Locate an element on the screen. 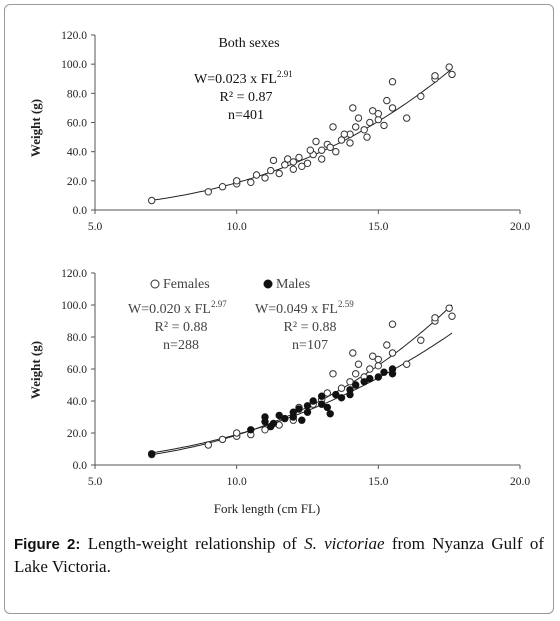 This screenshot has width=560, height=621. x-axis-label: Fork length (cm FL) is located at coordinates (267, 508).